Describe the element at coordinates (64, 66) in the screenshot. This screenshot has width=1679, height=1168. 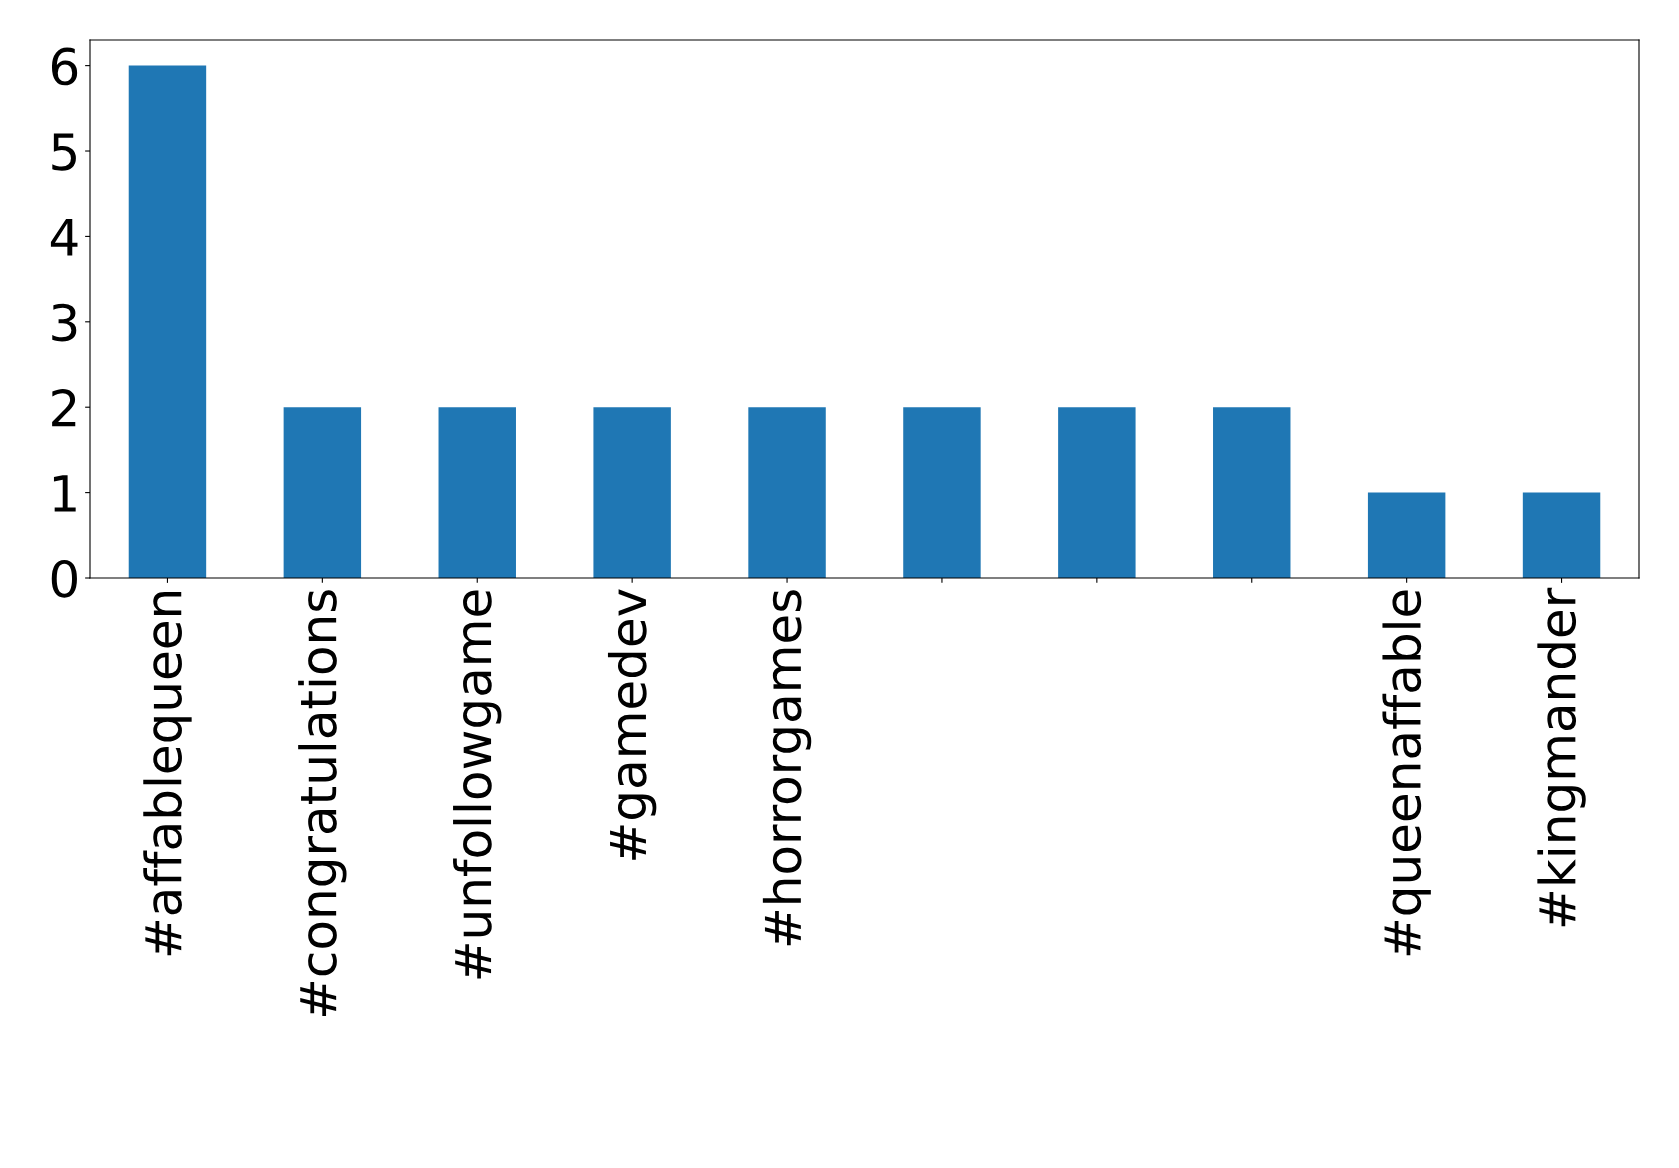
I see `y-tick-label: 6` at that location.